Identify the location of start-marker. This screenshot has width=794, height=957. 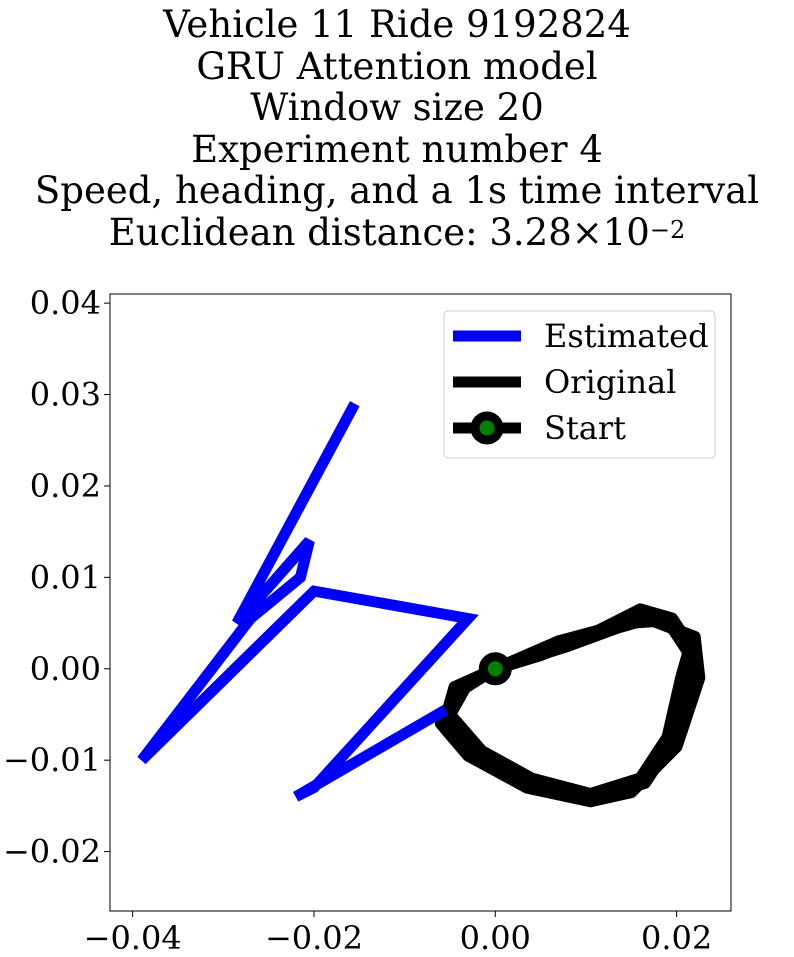
(495, 669).